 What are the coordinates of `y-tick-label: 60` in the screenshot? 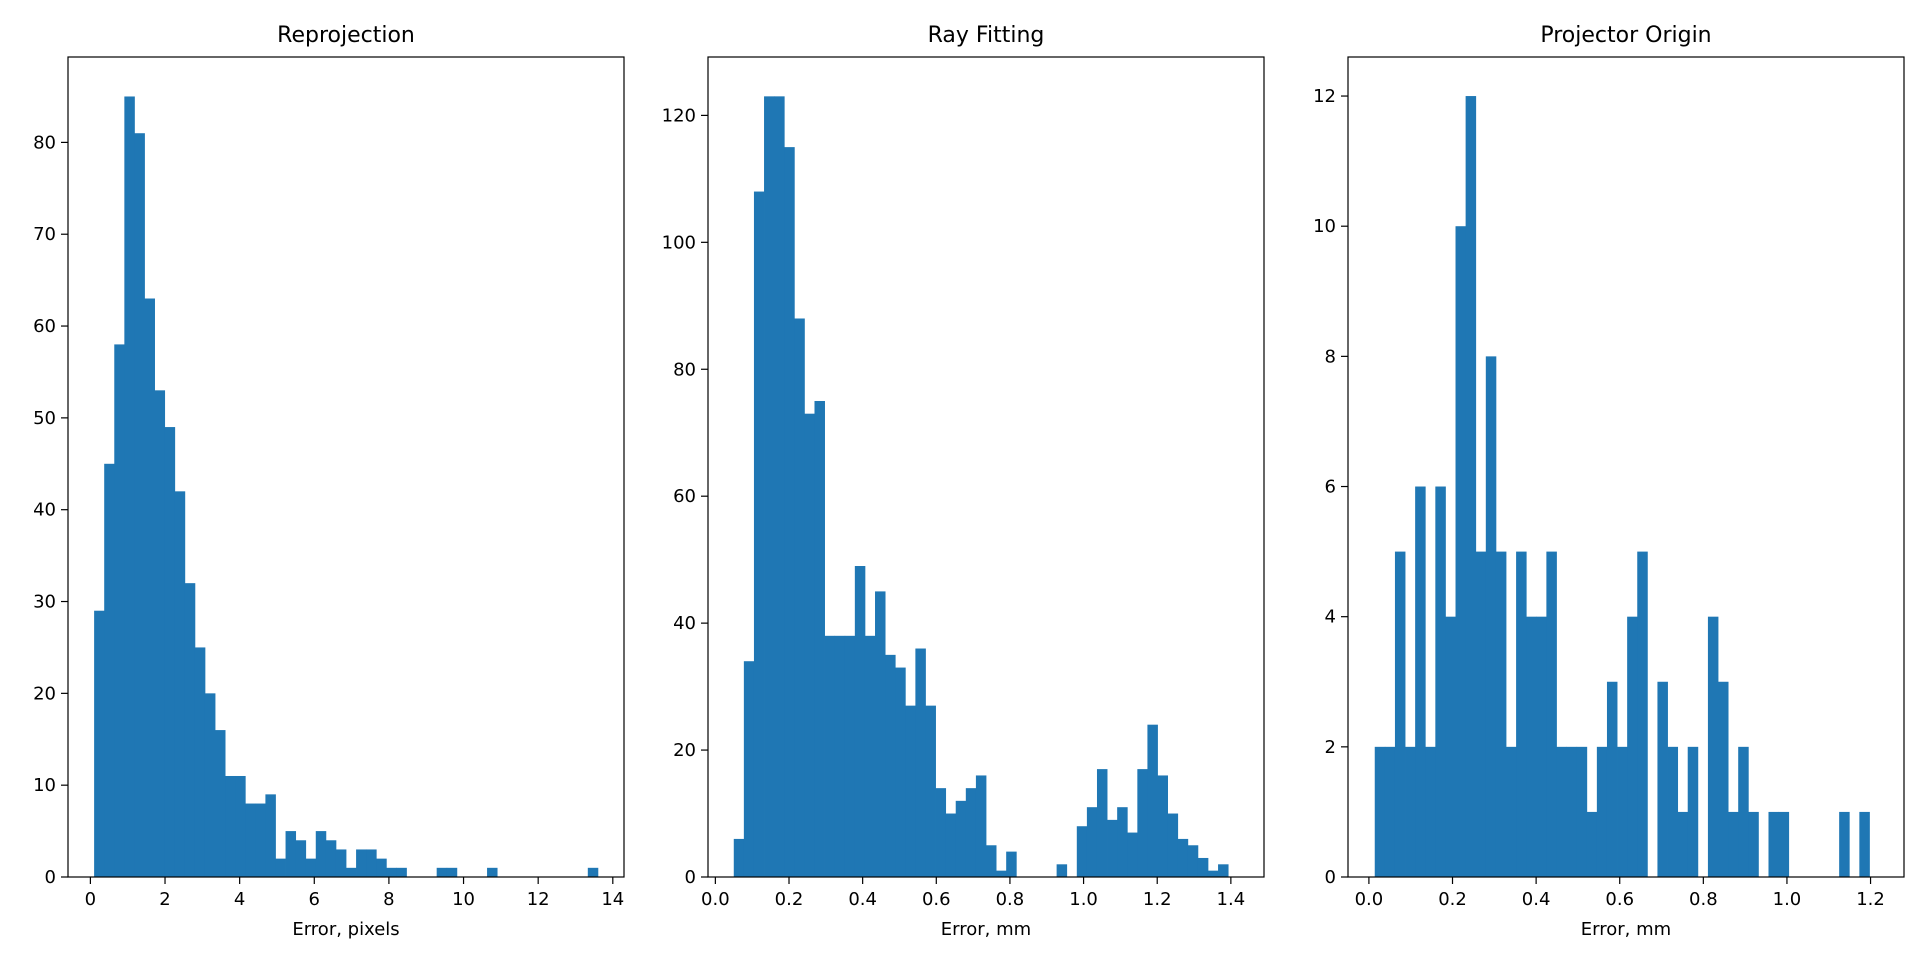 It's located at (684, 496).